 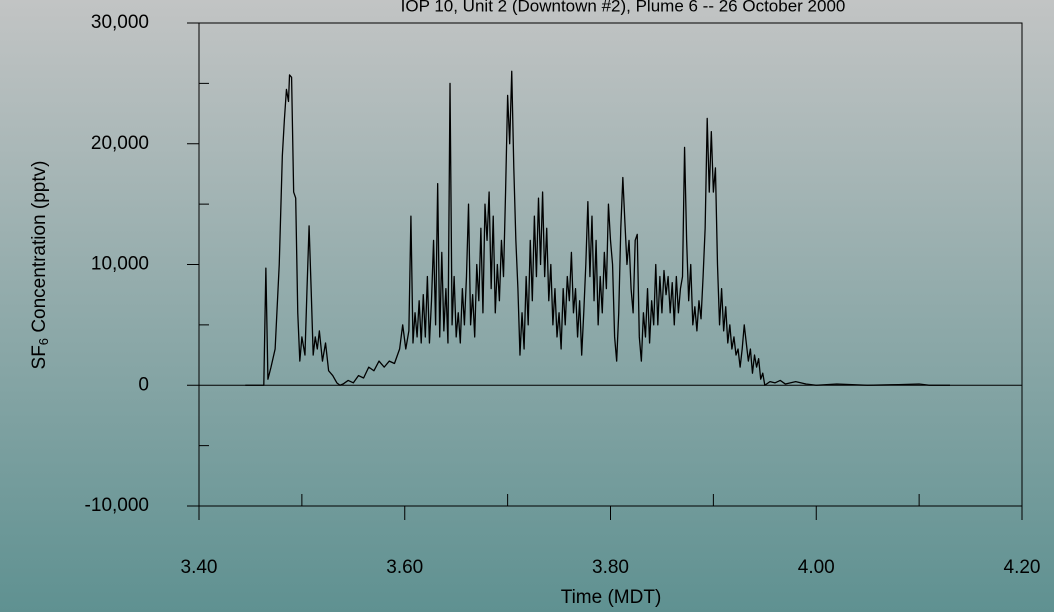 I want to click on y-axis-label: SF6 Concentration (pptv), so click(x=40, y=265).